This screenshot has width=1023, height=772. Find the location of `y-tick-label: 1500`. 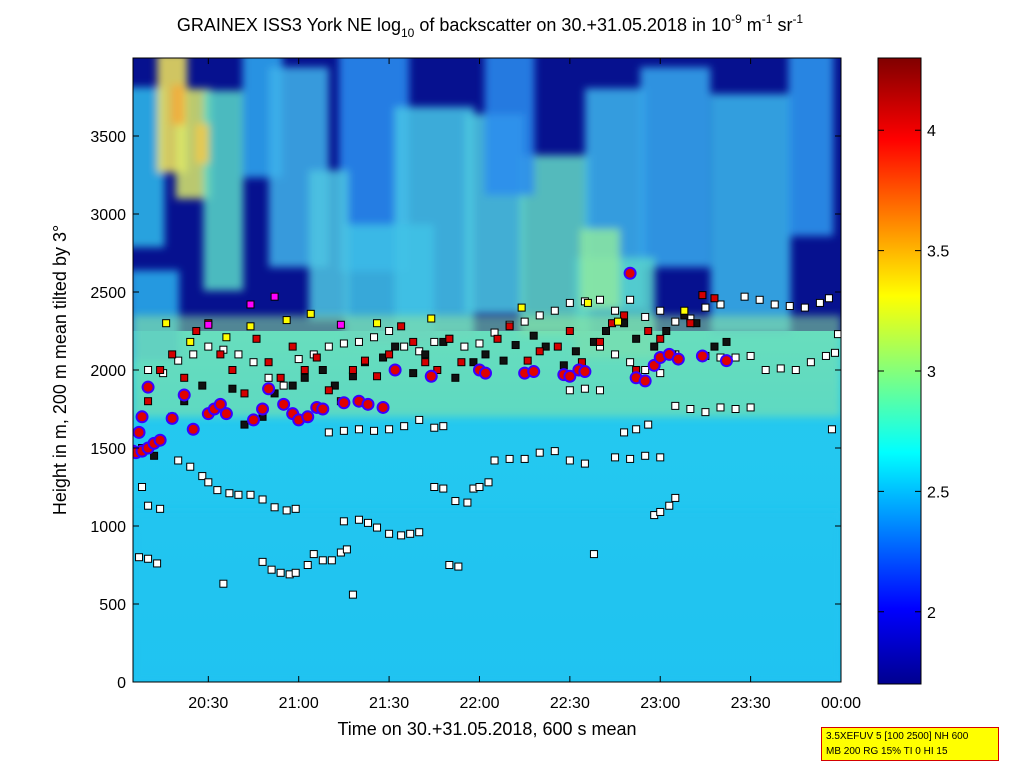

y-tick-label: 1500 is located at coordinates (108, 449).